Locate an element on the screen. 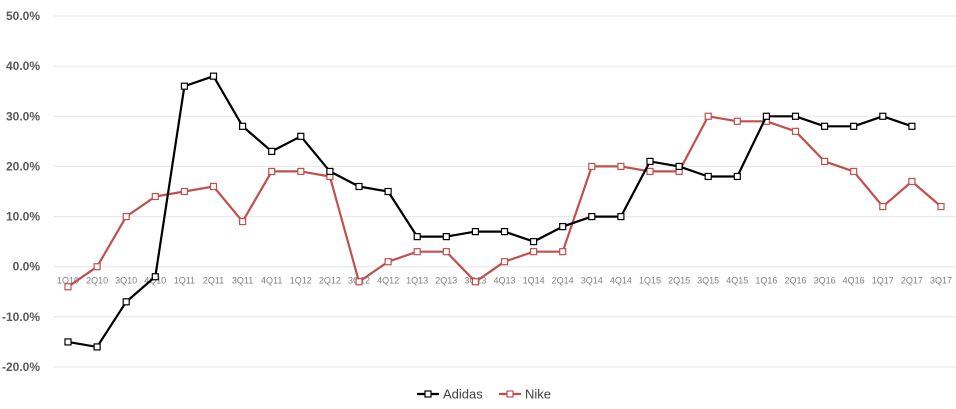 The image size is (956, 409). x-tick-label: 2Q17 is located at coordinates (912, 281).